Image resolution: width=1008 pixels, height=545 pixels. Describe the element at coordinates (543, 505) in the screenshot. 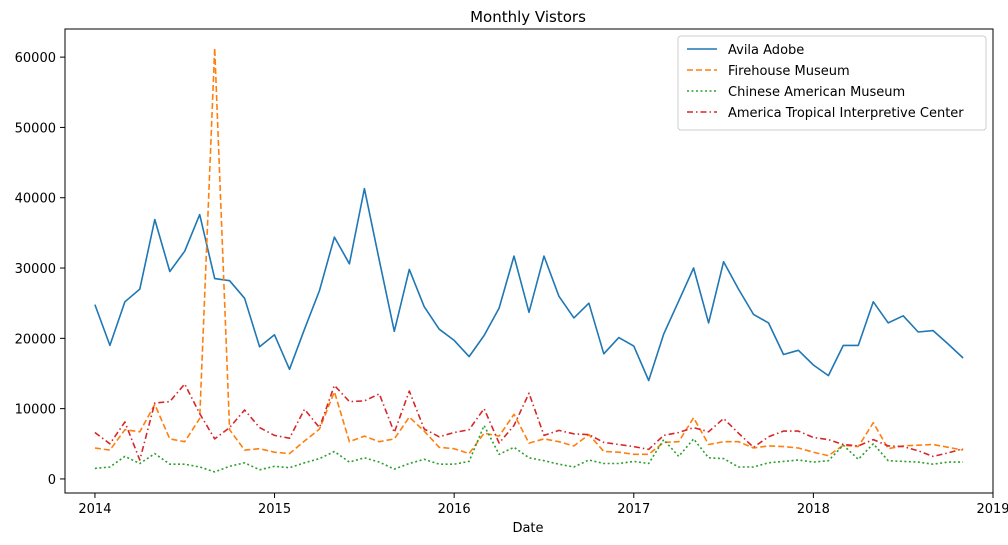

I see `x-axis: 2014 2015 2016 2017 2018 2019` at that location.